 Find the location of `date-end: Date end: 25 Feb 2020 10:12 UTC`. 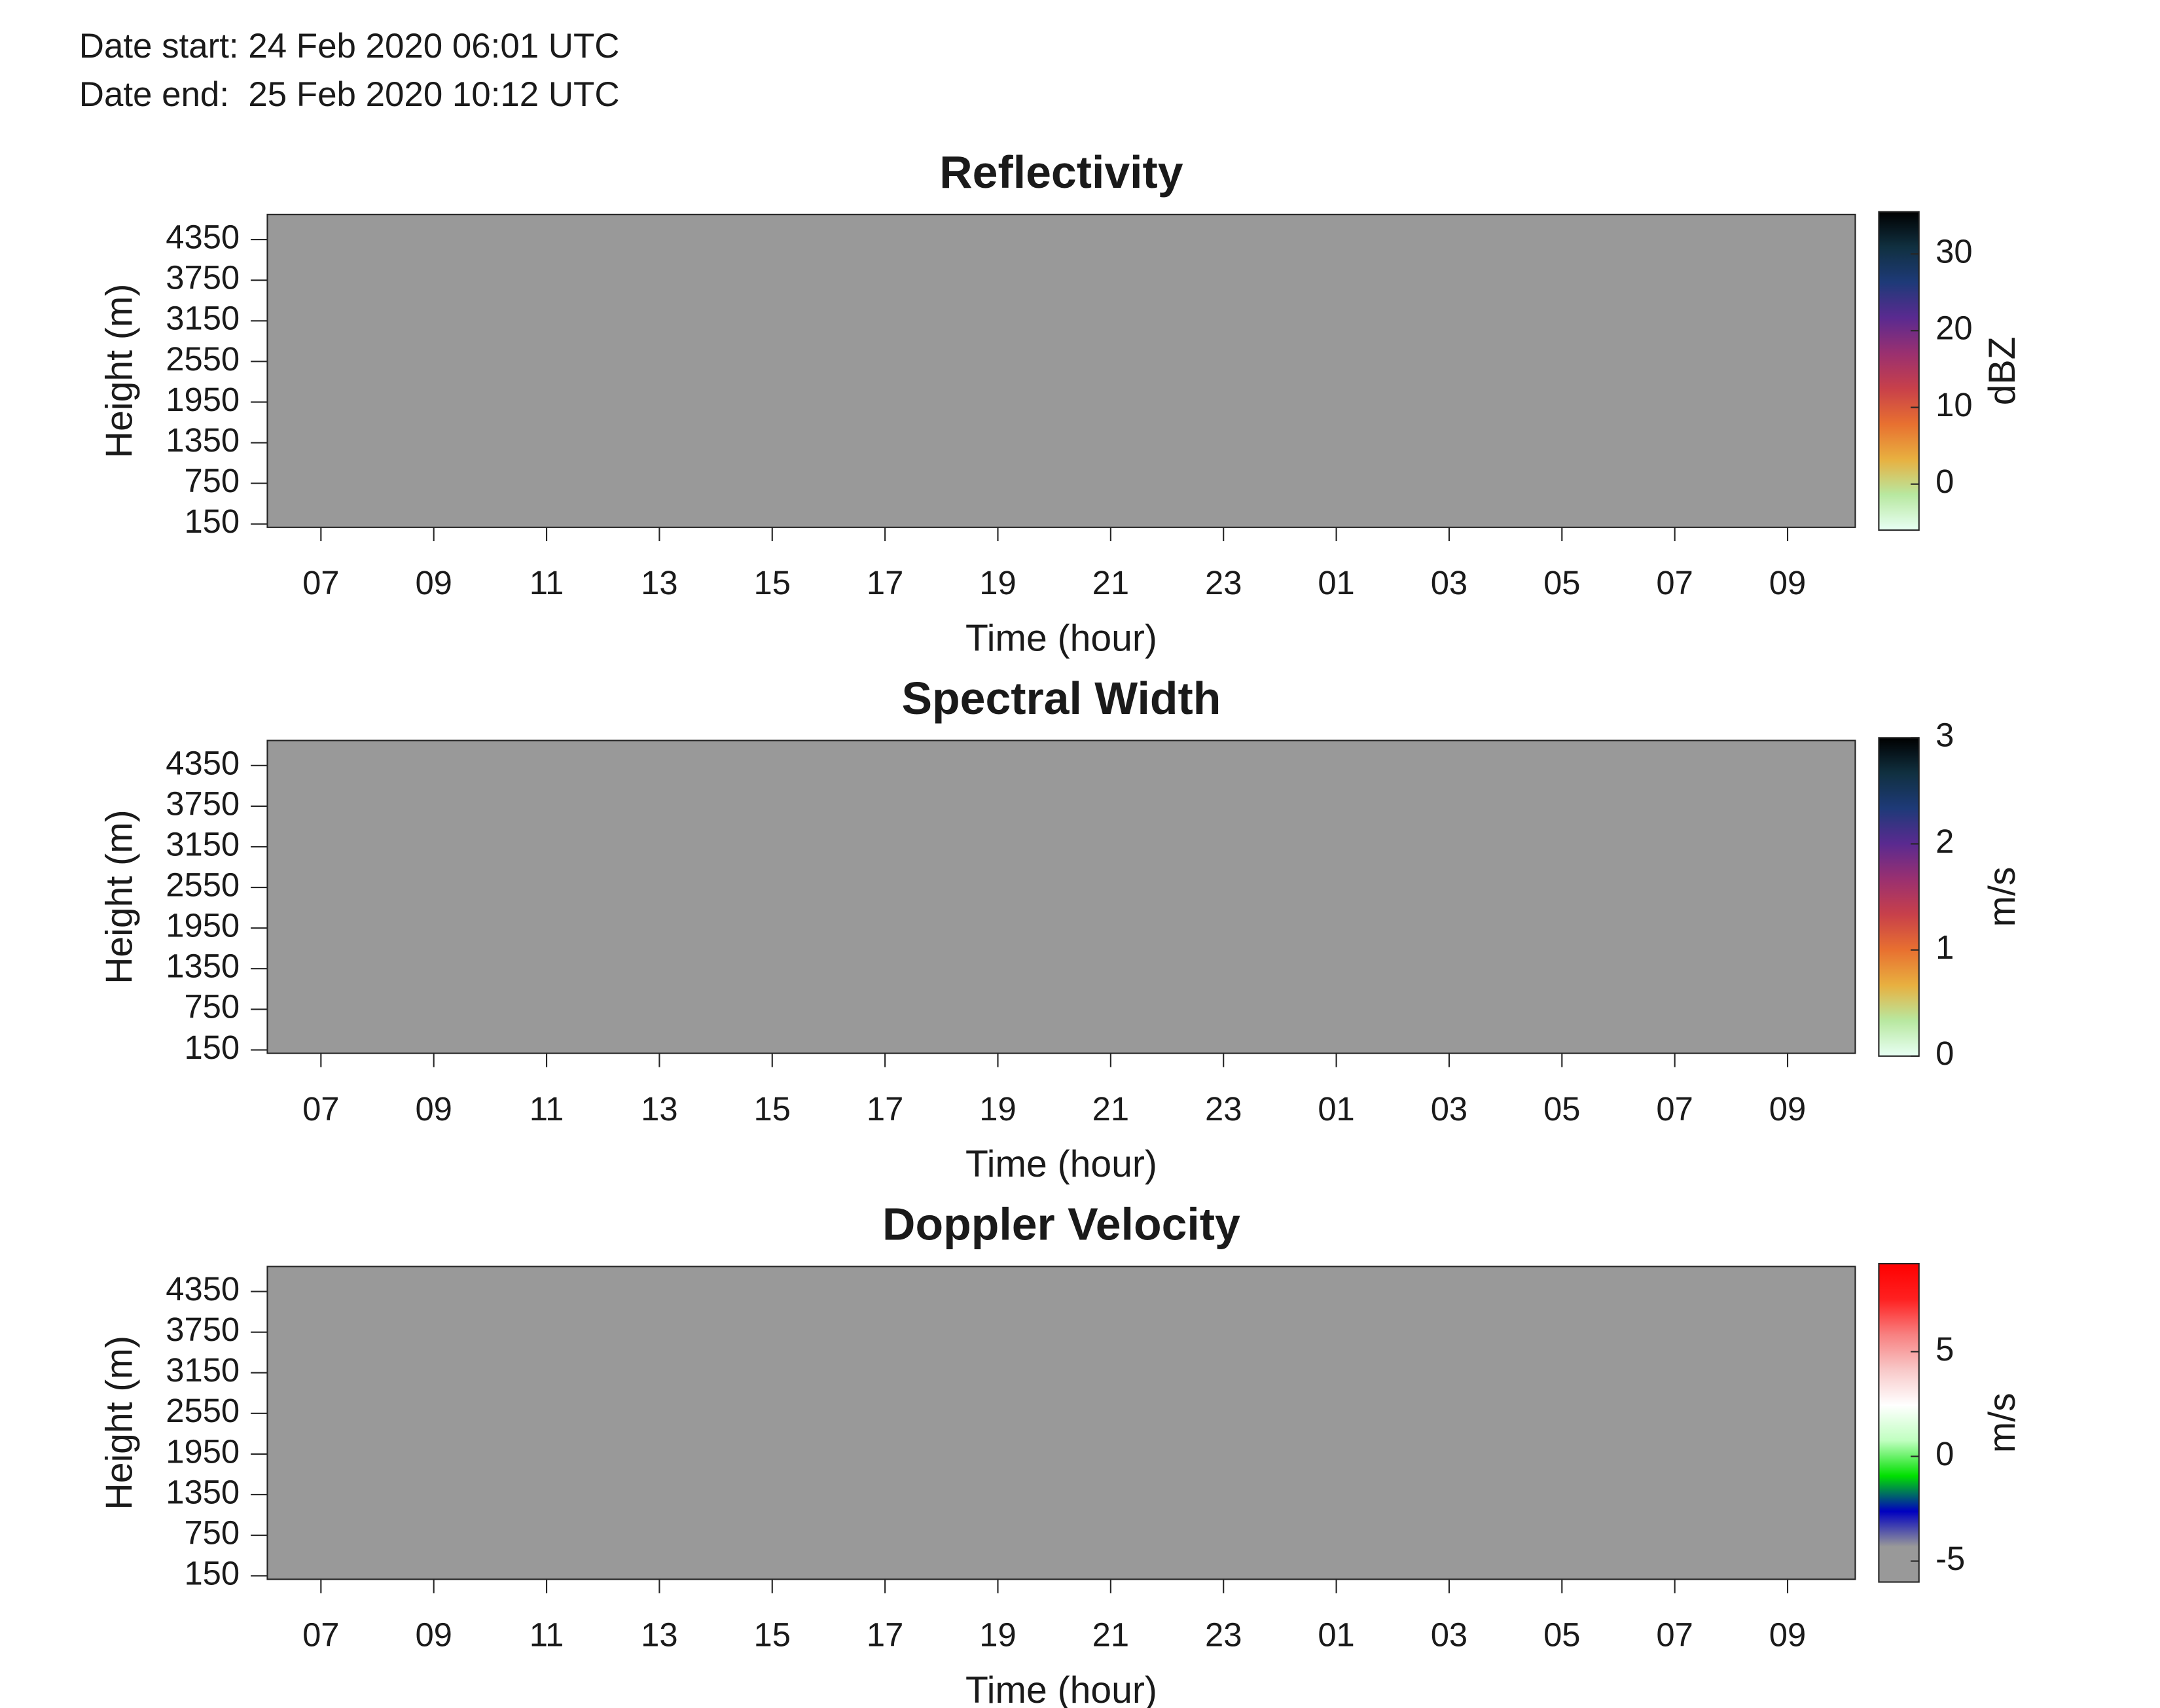

date-end: Date end: 25 Feb 2020 10:12 UTC is located at coordinates (349, 95).